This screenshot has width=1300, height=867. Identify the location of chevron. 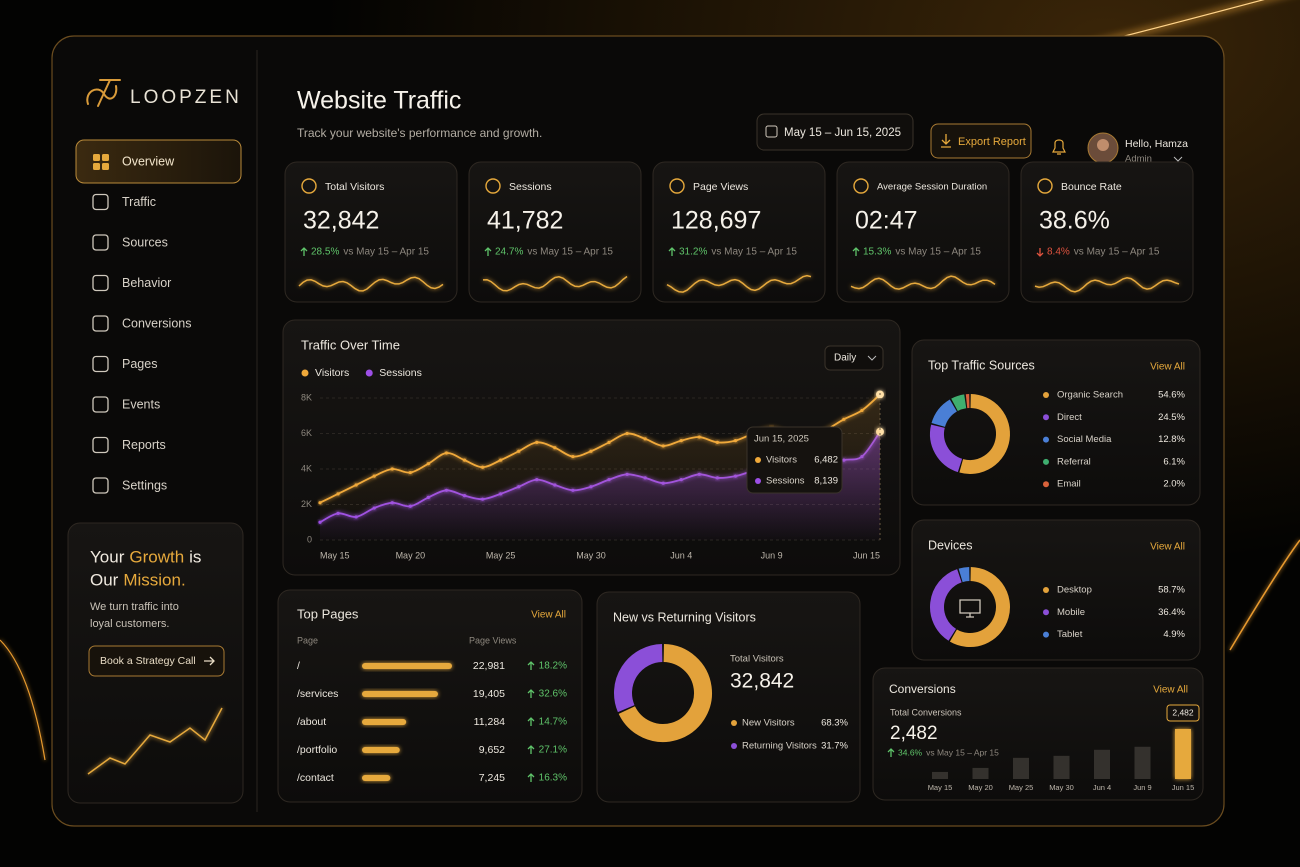
(1178, 159).